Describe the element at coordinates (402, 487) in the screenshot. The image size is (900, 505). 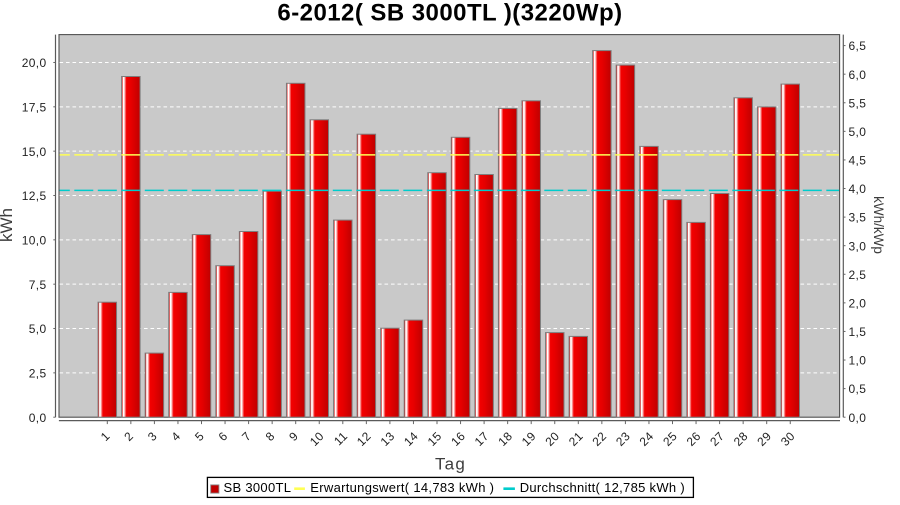
I see `svg-text: Erwartungswert( 14,783 kWh )` at that location.